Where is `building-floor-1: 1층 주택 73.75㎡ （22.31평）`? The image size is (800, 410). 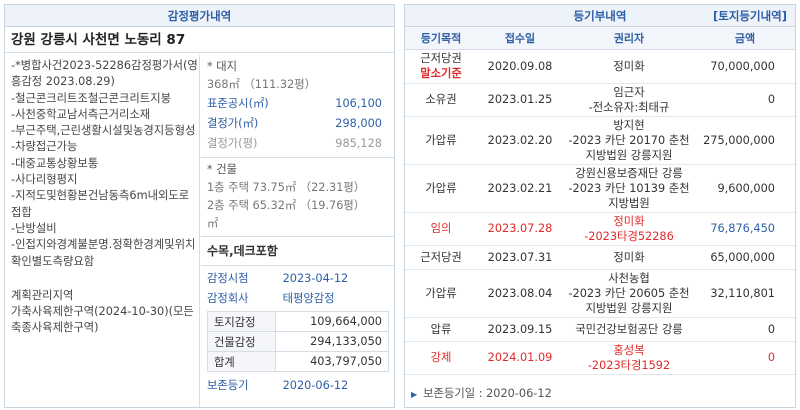 building-floor-1: 1층 주택 73.75㎡ （22.31평） is located at coordinates (286, 187).